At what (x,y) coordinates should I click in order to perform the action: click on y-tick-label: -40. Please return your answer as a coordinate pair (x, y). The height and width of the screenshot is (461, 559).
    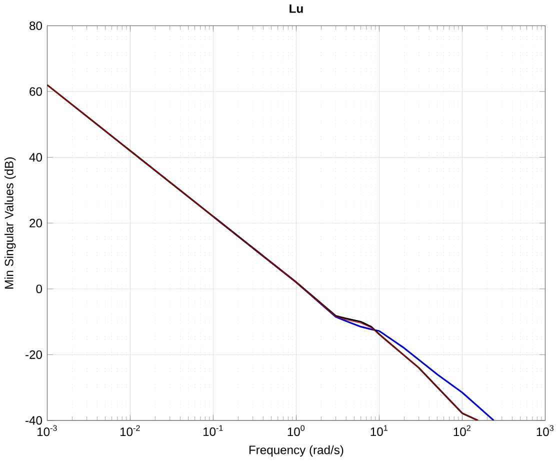
    Looking at the image, I should click on (34, 420).